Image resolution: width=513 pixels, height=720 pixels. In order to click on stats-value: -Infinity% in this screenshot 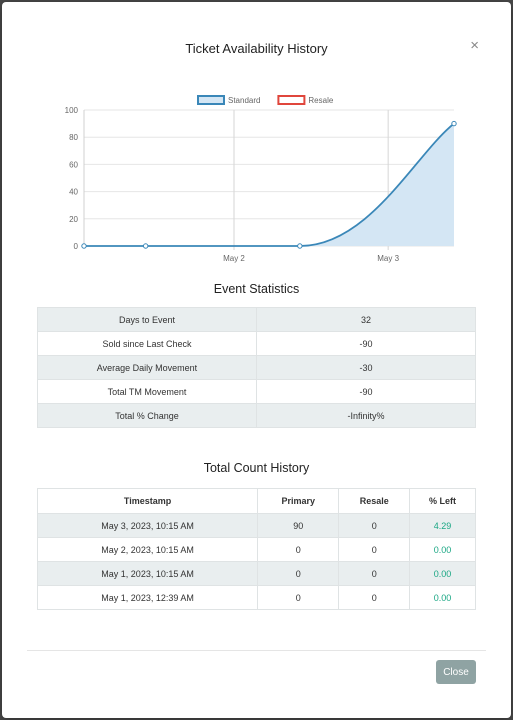, I will do `click(366, 415)`.